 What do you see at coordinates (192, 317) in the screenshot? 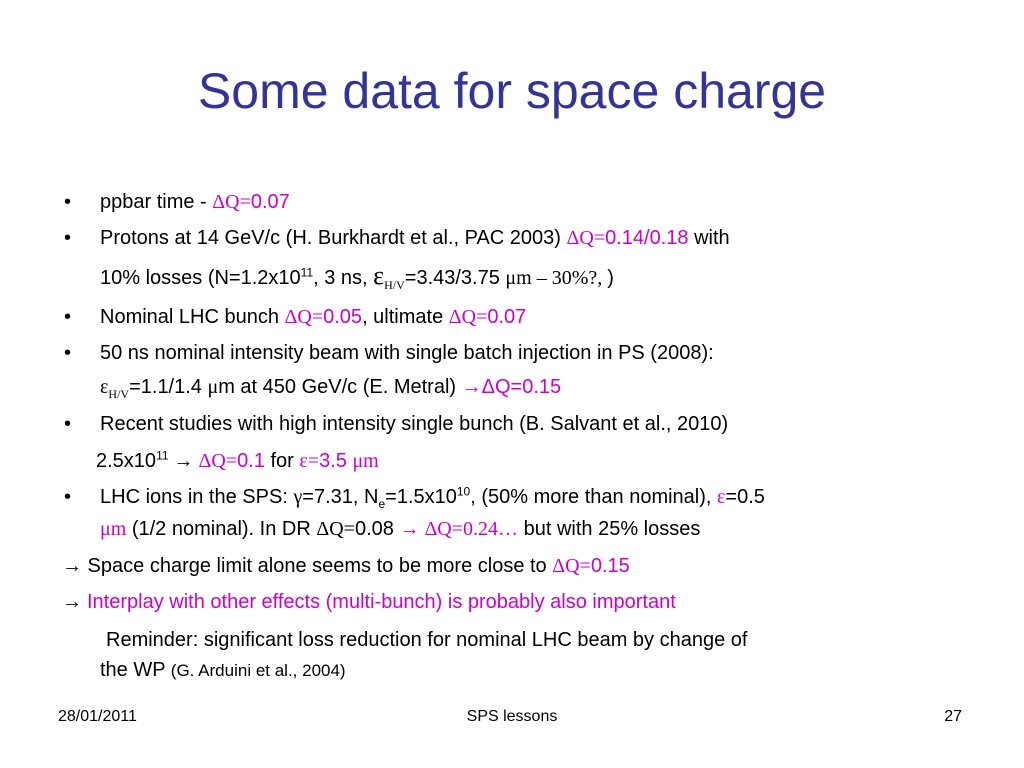
I see `text: Nominal LHC bunch` at bounding box center [192, 317].